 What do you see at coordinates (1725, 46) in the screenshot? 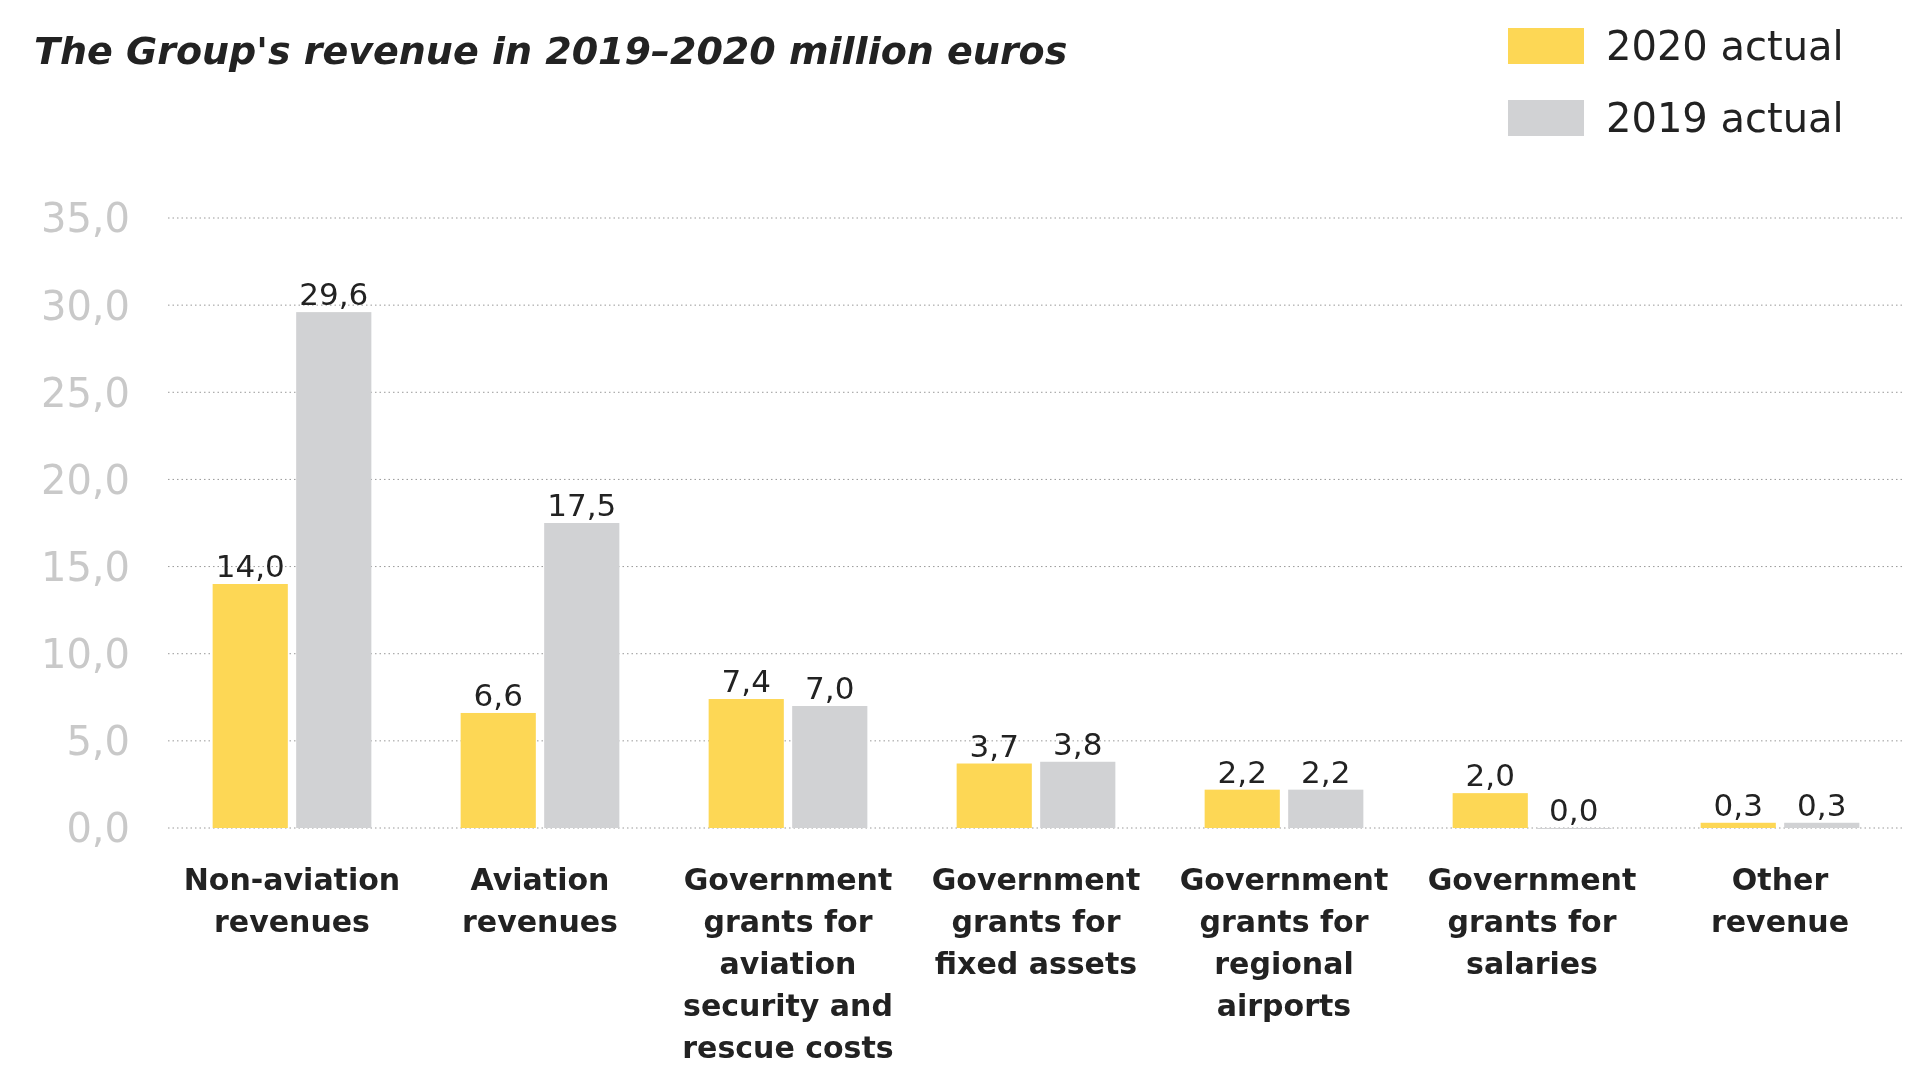
I see `legend-label: 2020 actual` at bounding box center [1725, 46].